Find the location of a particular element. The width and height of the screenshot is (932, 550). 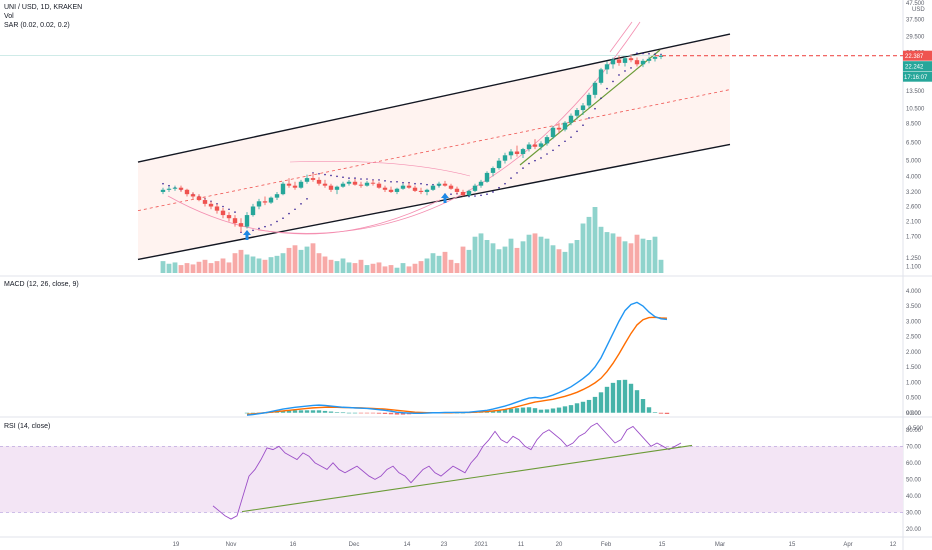

up-arrow-icon is located at coordinates (445, 198).